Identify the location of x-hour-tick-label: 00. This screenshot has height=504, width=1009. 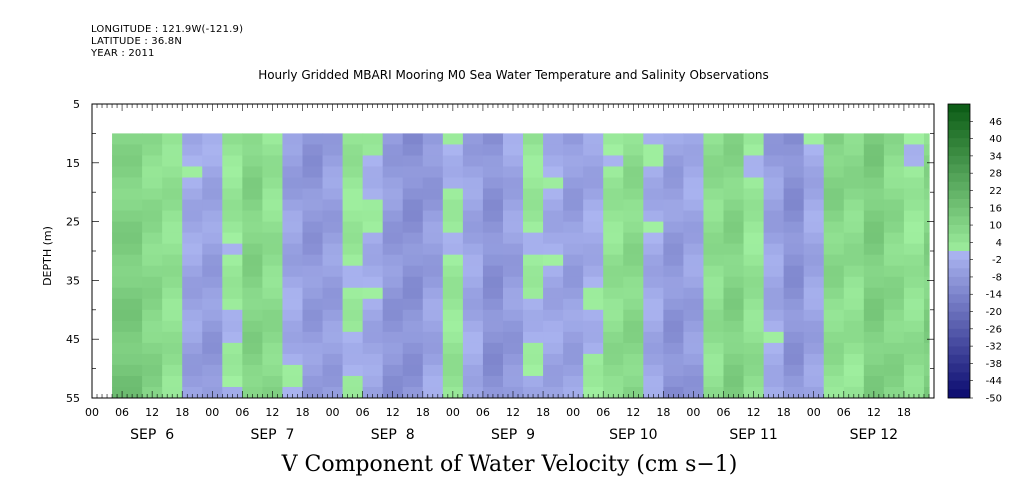
(814, 412).